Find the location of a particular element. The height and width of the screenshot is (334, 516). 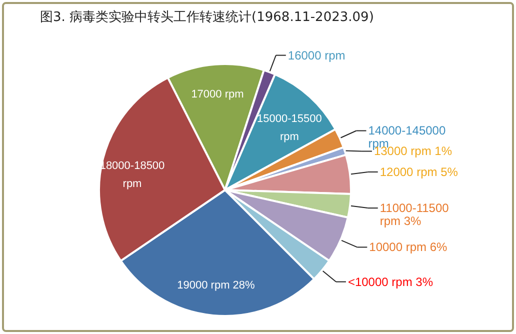

slice-label: 15000-15500 rpm is located at coordinates (289, 128).